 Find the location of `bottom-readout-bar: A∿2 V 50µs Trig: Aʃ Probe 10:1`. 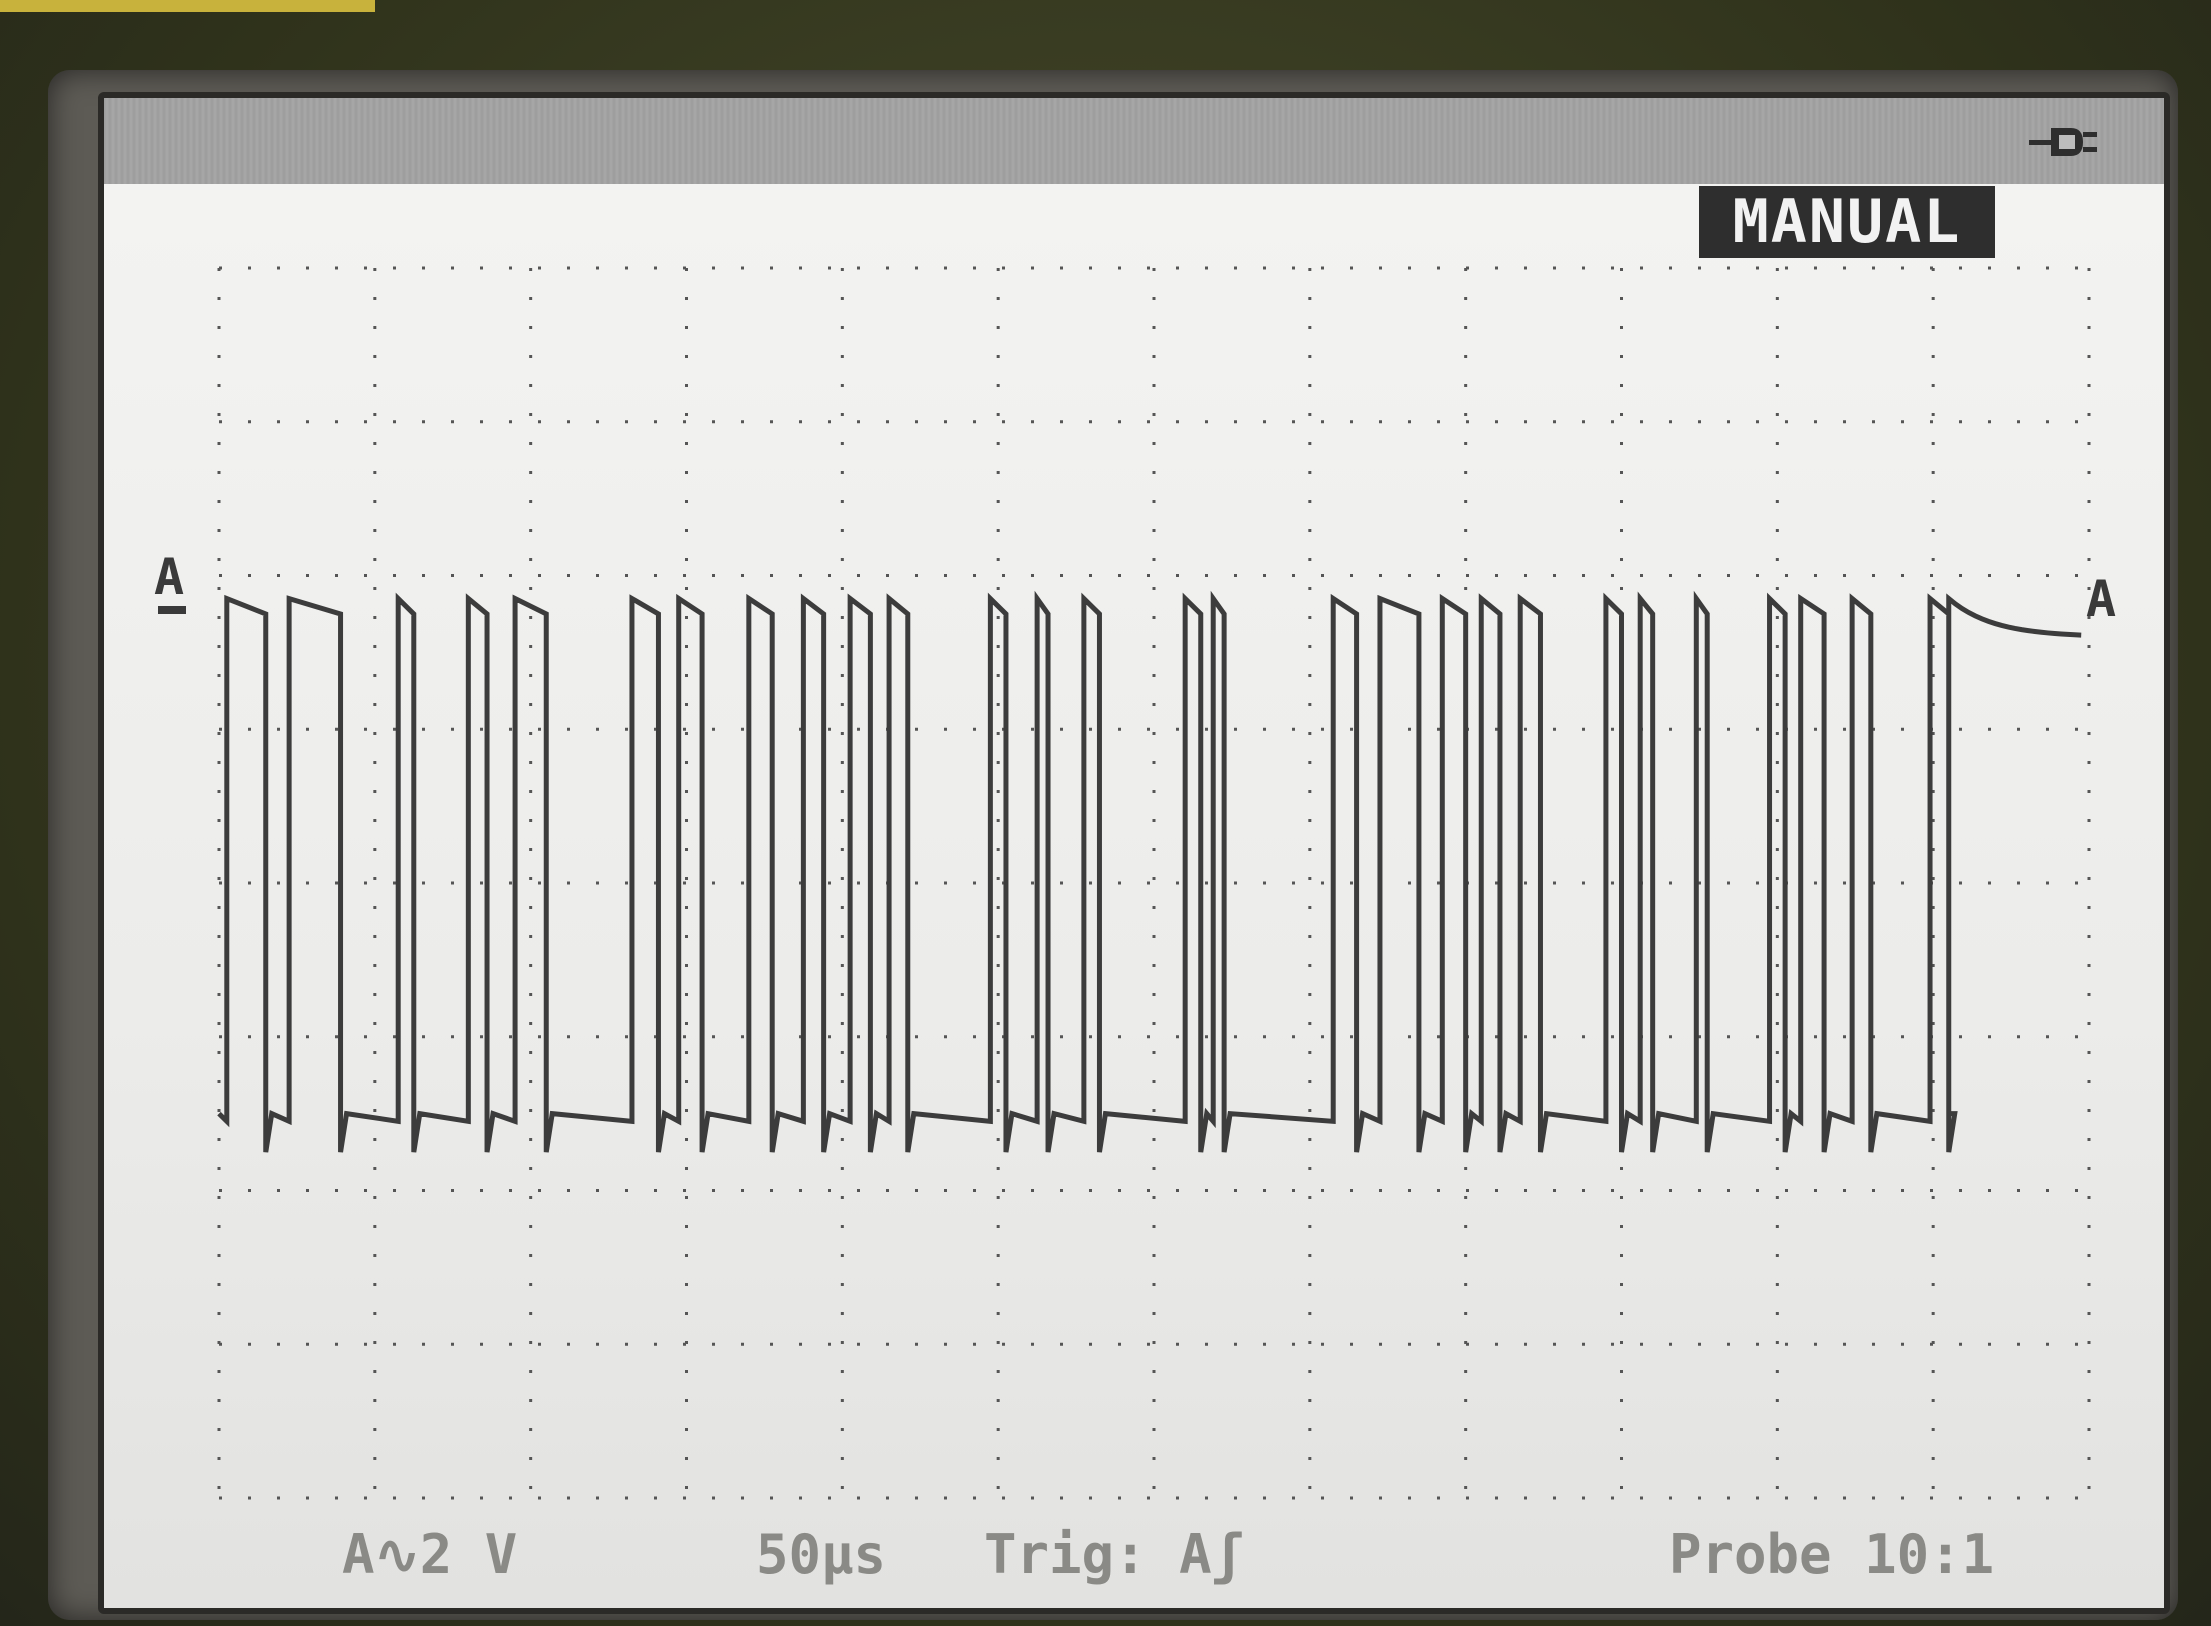

bottom-readout-bar: A∿2 V 50µs Trig: Aʃ Probe 10:1 is located at coordinates (1134, 1563).